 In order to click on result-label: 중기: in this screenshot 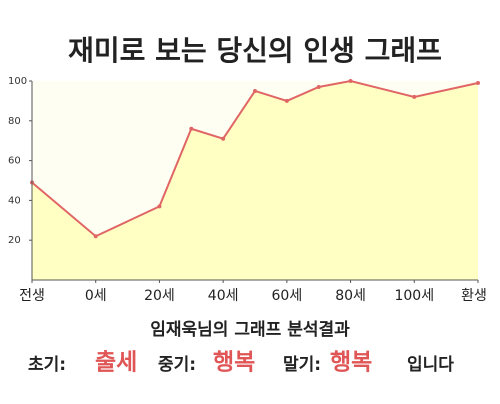, I will do `click(177, 365)`.